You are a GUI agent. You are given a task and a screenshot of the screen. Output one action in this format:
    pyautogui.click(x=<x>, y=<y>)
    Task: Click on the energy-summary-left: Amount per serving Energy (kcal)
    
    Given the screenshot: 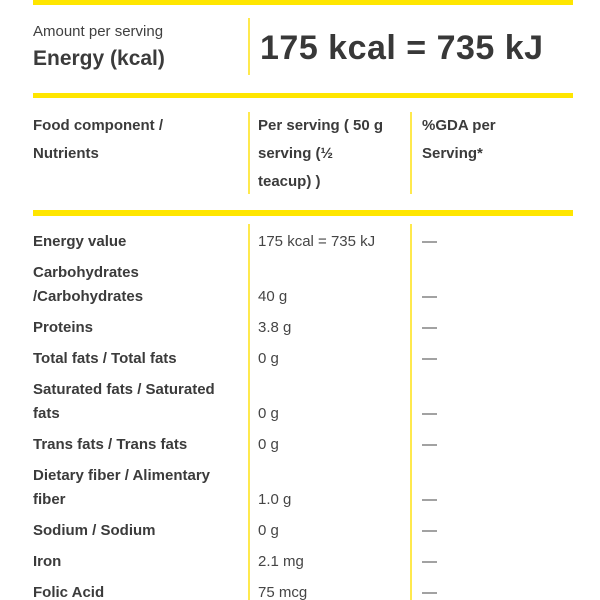 What is the action you would take?
    pyautogui.click(x=140, y=48)
    